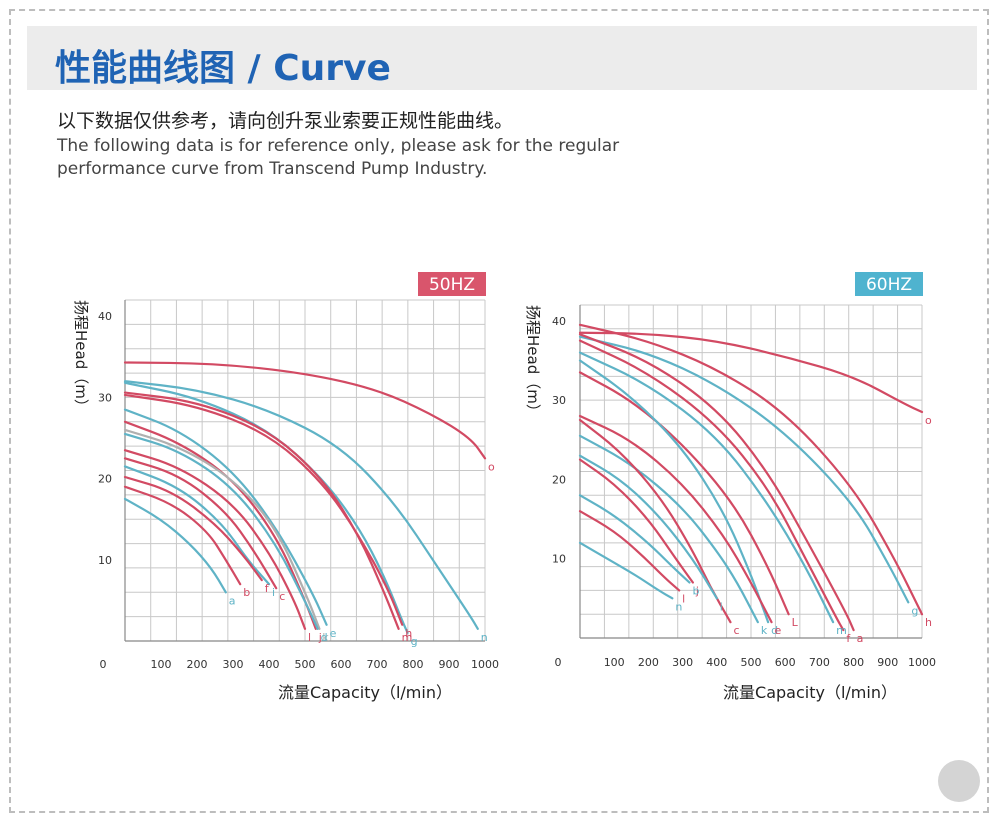  What do you see at coordinates (267, 588) in the screenshot?
I see `curve-label-f: f` at bounding box center [267, 588].